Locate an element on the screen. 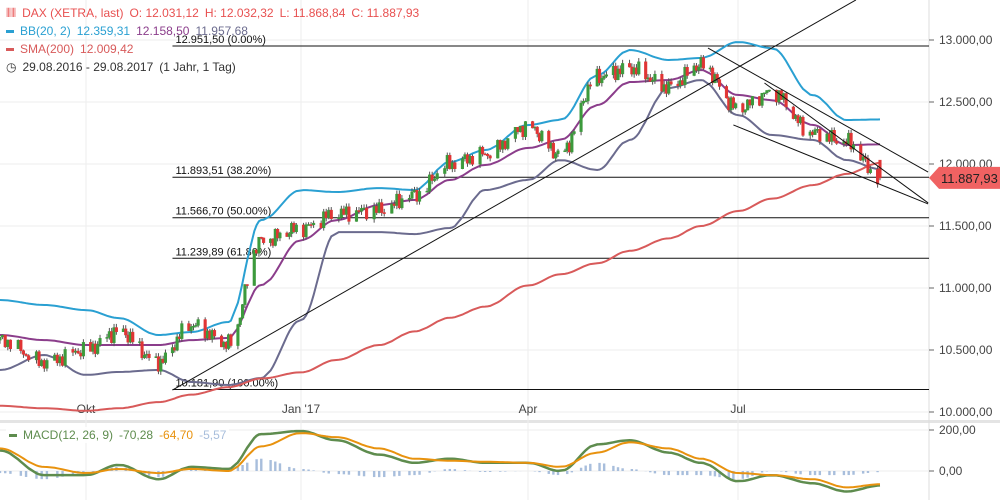 This screenshot has height=500, width=1000. sma-label: SMA(200) is located at coordinates (47, 49).